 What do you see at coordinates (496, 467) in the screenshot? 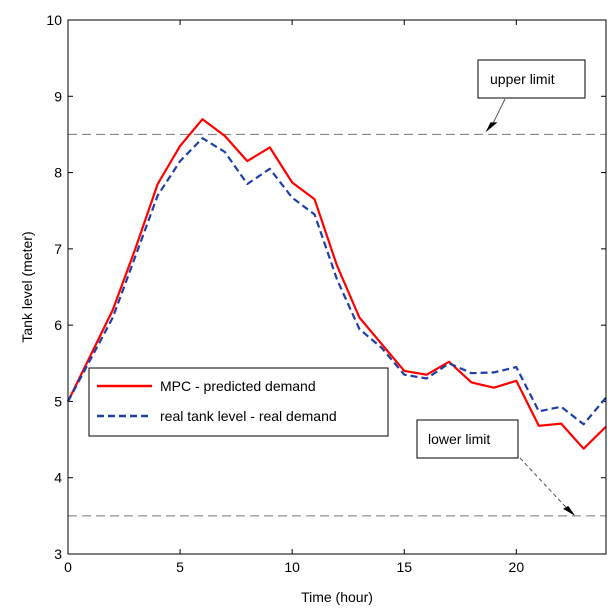
I see `annotation-lower-limit: lower limit` at bounding box center [496, 467].